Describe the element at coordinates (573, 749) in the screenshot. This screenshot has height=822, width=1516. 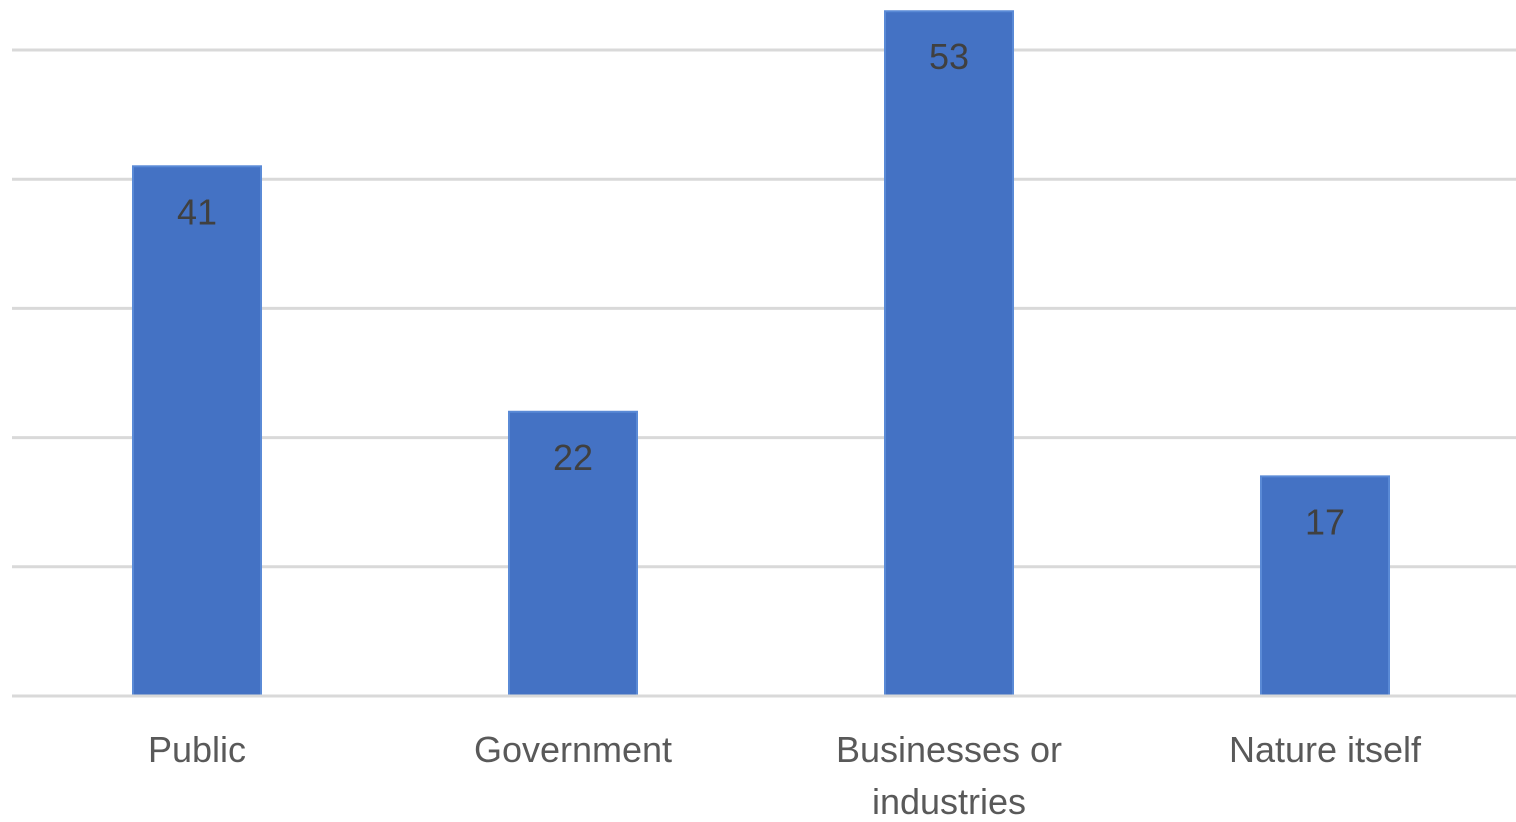
I see `category-label: Government` at that location.